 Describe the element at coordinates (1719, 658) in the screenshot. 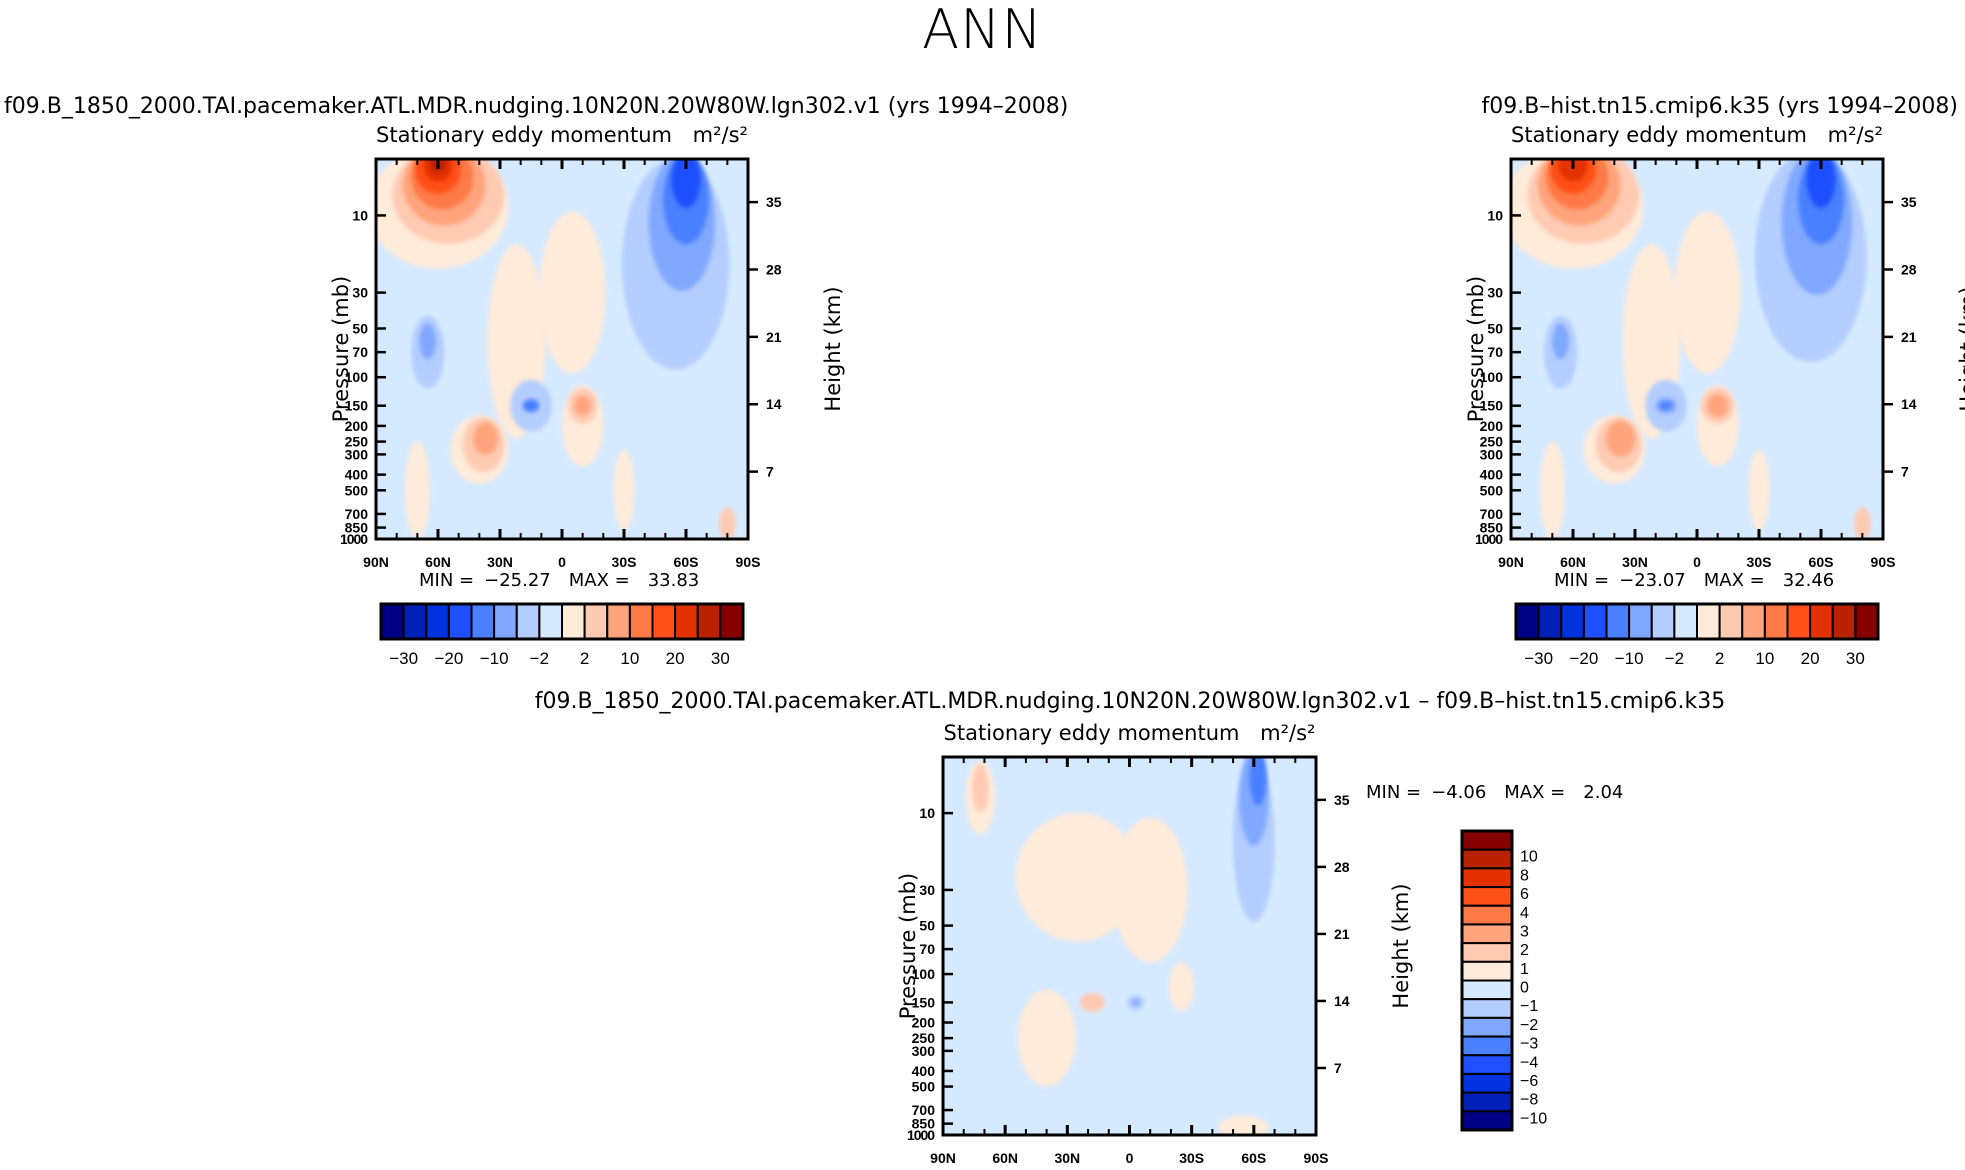

I see `colorbar-label: 2` at that location.